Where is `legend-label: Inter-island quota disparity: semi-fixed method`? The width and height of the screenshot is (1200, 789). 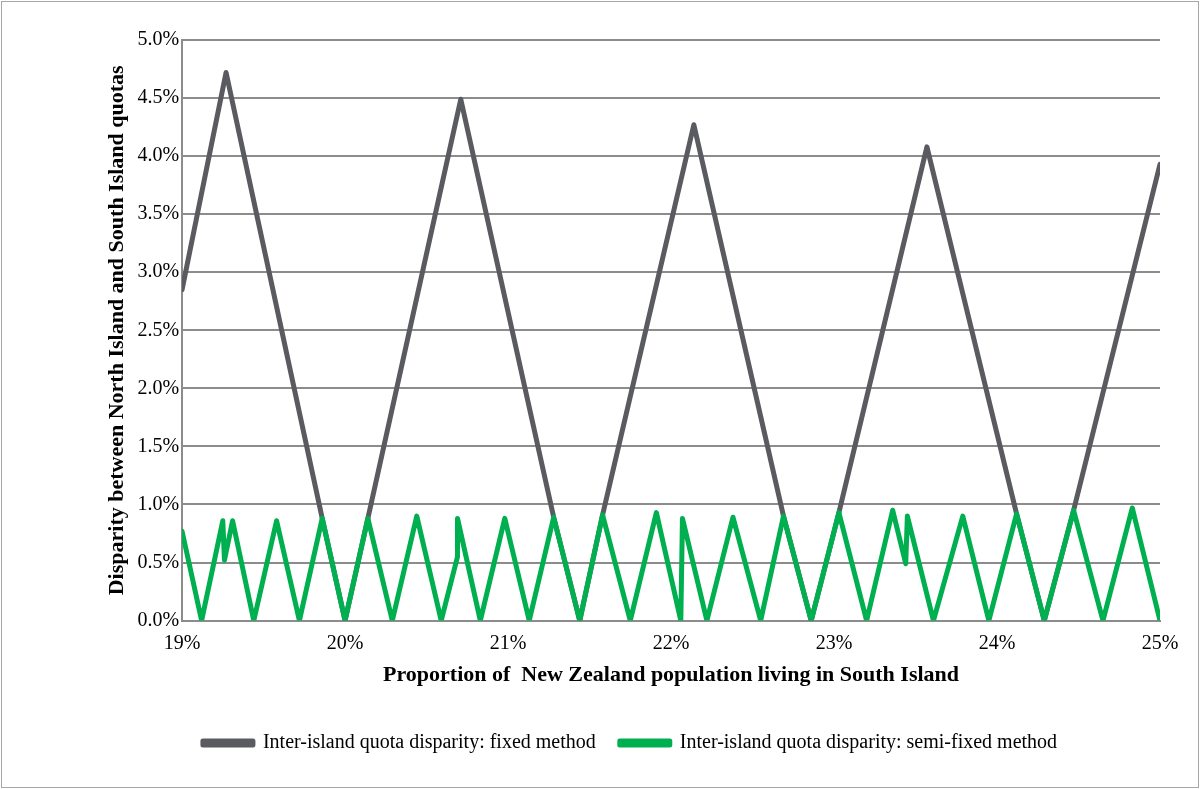
legend-label: Inter-island quota disparity: semi-fixed method is located at coordinates (868, 742).